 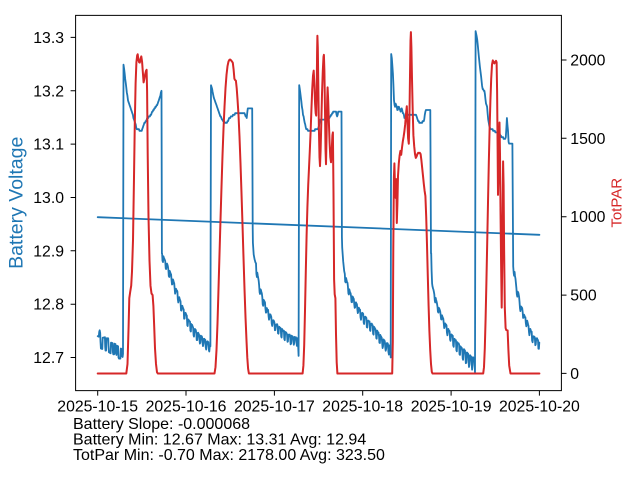 What do you see at coordinates (587, 217) in the screenshot?
I see `svg-text: 1000` at bounding box center [587, 217].